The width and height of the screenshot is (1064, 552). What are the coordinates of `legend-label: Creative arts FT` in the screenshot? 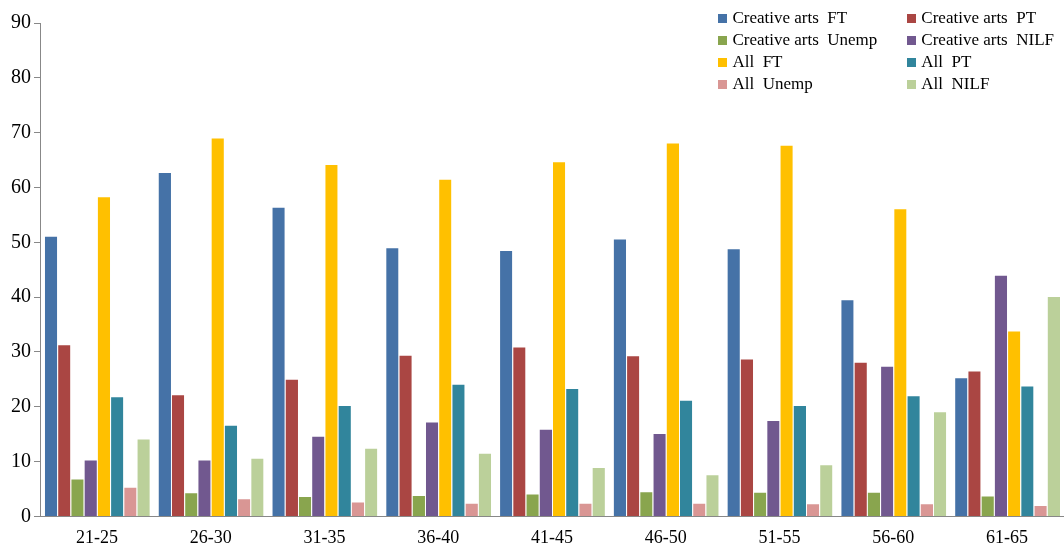 It's located at (790, 18).